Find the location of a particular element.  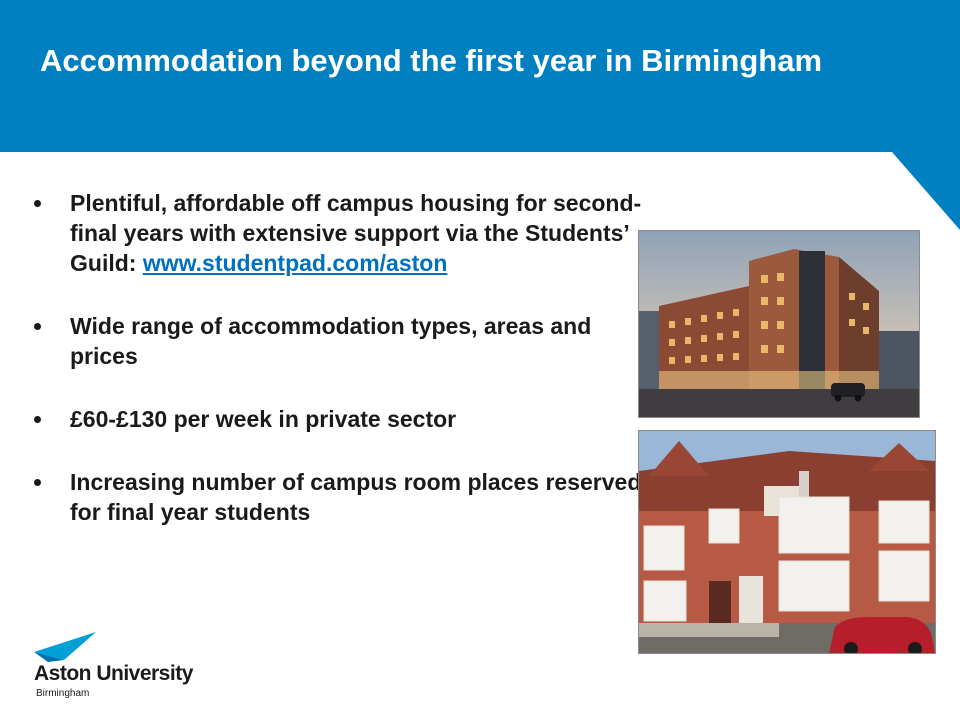

logo-city: Birmingham is located at coordinates (63, 693).